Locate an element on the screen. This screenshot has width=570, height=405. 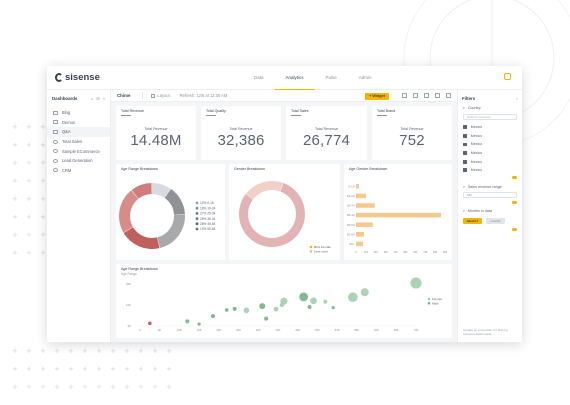
sidebar-search-icon: ⌕ is located at coordinates (92, 98).